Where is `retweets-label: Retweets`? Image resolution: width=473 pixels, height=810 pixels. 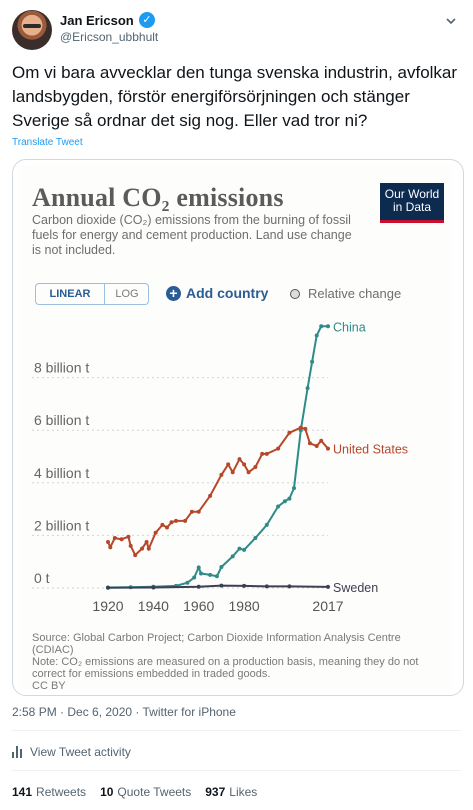
retweets-label: Retweets is located at coordinates (61, 792).